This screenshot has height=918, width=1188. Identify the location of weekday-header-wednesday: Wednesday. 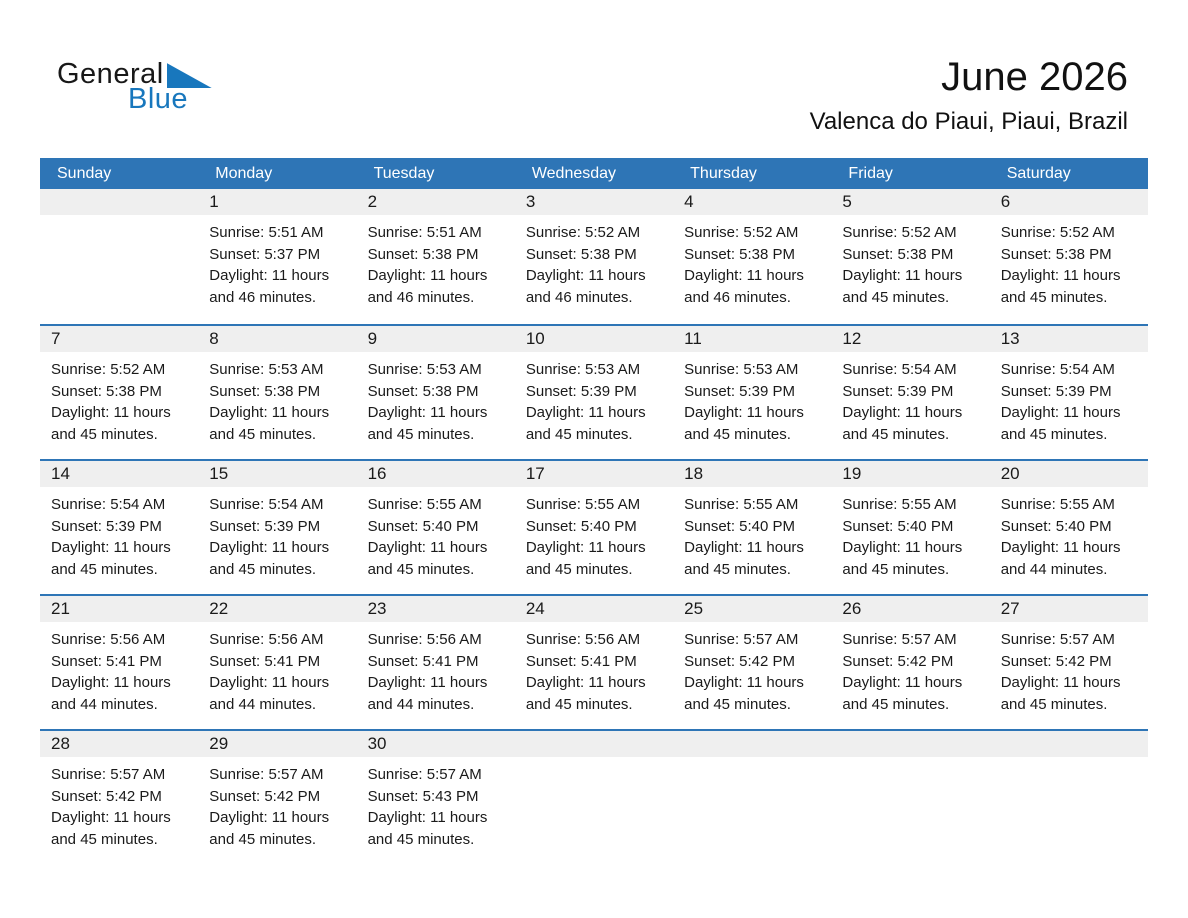
(574, 173).